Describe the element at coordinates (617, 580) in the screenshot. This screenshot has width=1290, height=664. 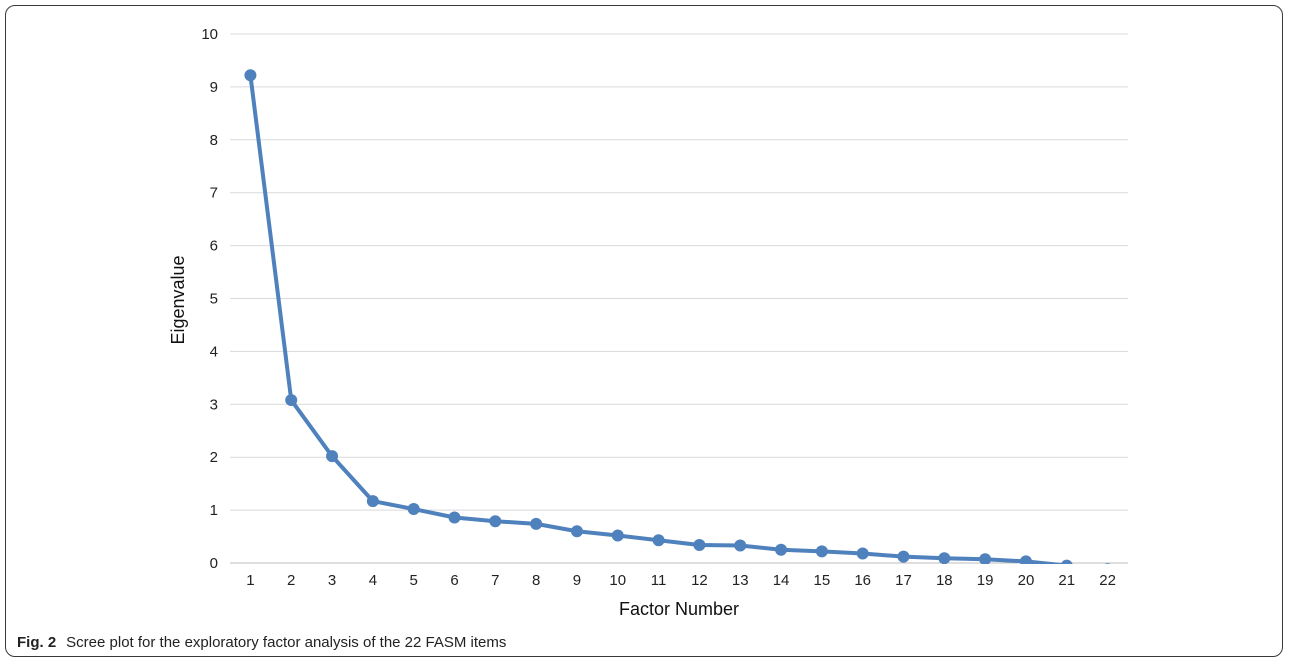
I see `x-tick-label: 10` at that location.